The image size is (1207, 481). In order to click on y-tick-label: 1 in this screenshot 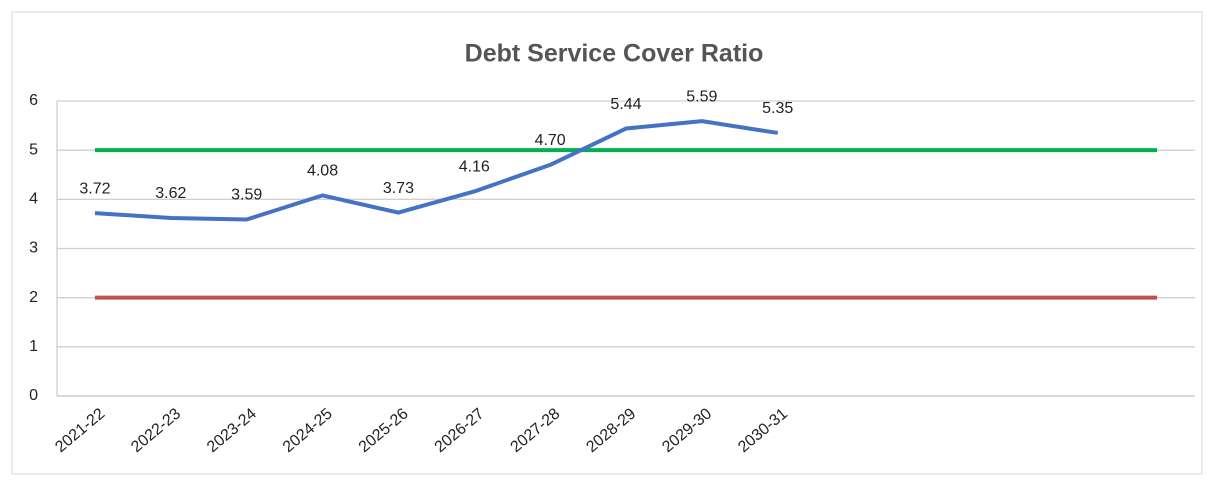, I will do `click(33, 346)`.